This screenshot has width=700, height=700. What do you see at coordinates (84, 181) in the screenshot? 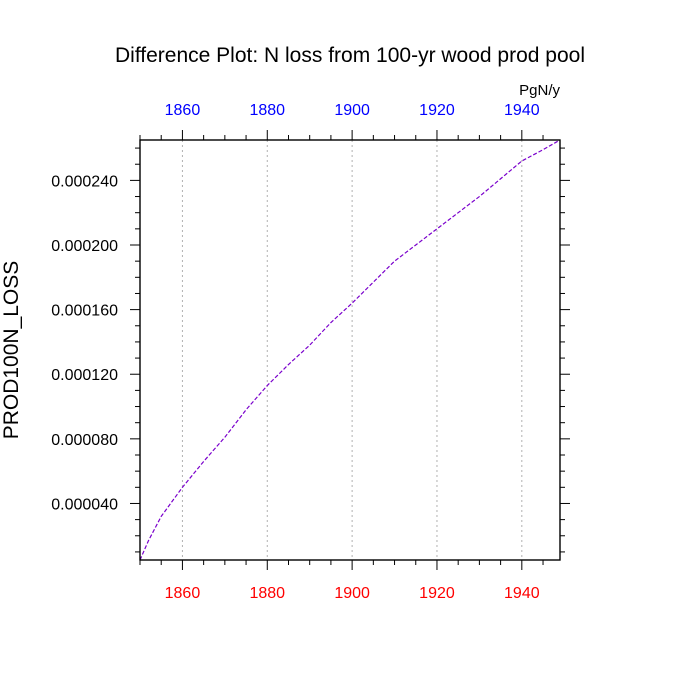
I see `y-tick-label: 0.000240` at bounding box center [84, 181].